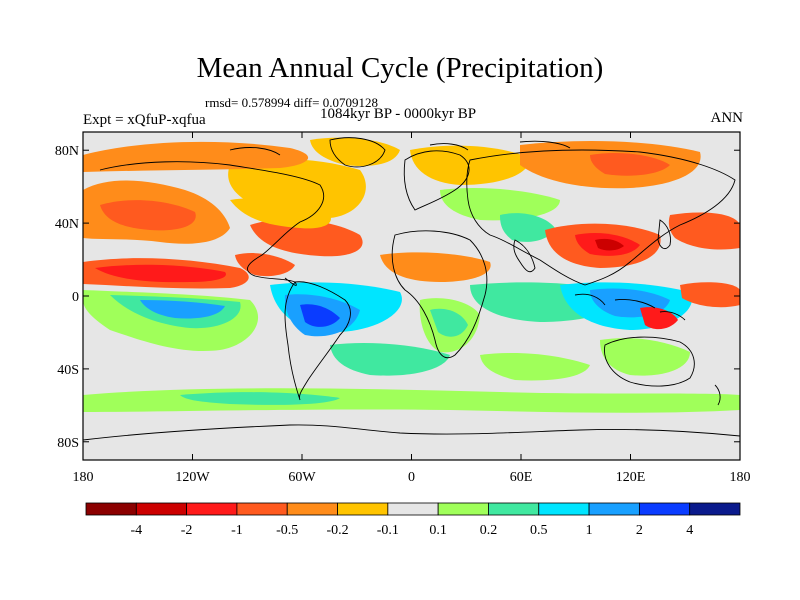  What do you see at coordinates (398, 114) in the screenshot?
I see `period-text: 1084kyr BP - 0000kyr BP` at bounding box center [398, 114].